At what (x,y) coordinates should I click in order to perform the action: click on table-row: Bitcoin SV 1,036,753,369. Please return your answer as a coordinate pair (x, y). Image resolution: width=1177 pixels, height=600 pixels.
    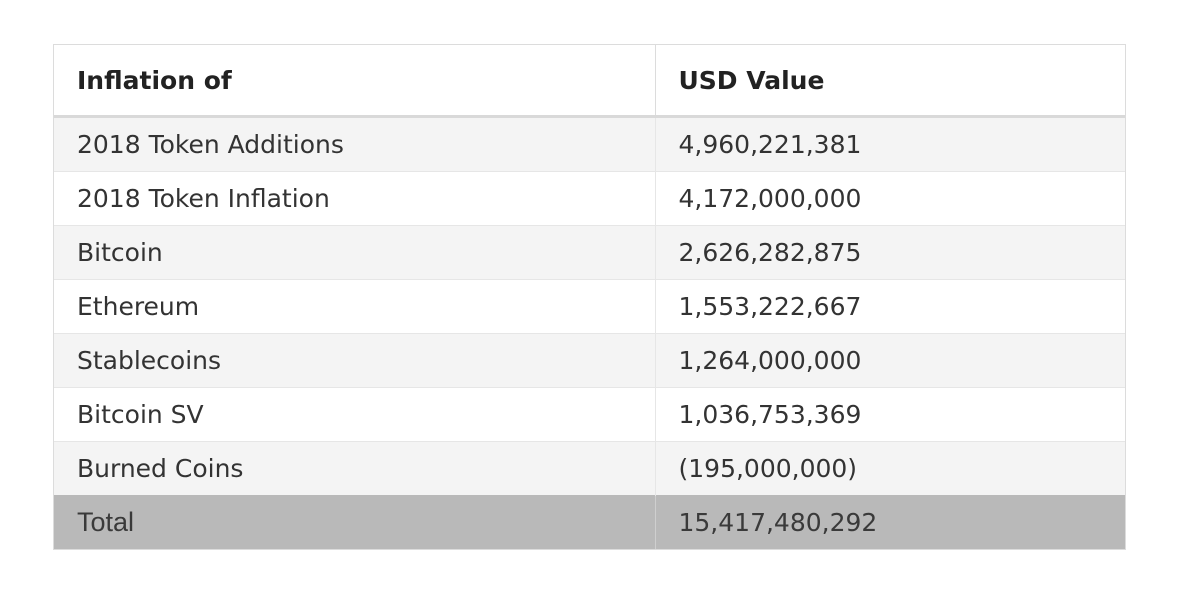
    Looking at the image, I should click on (589, 414).